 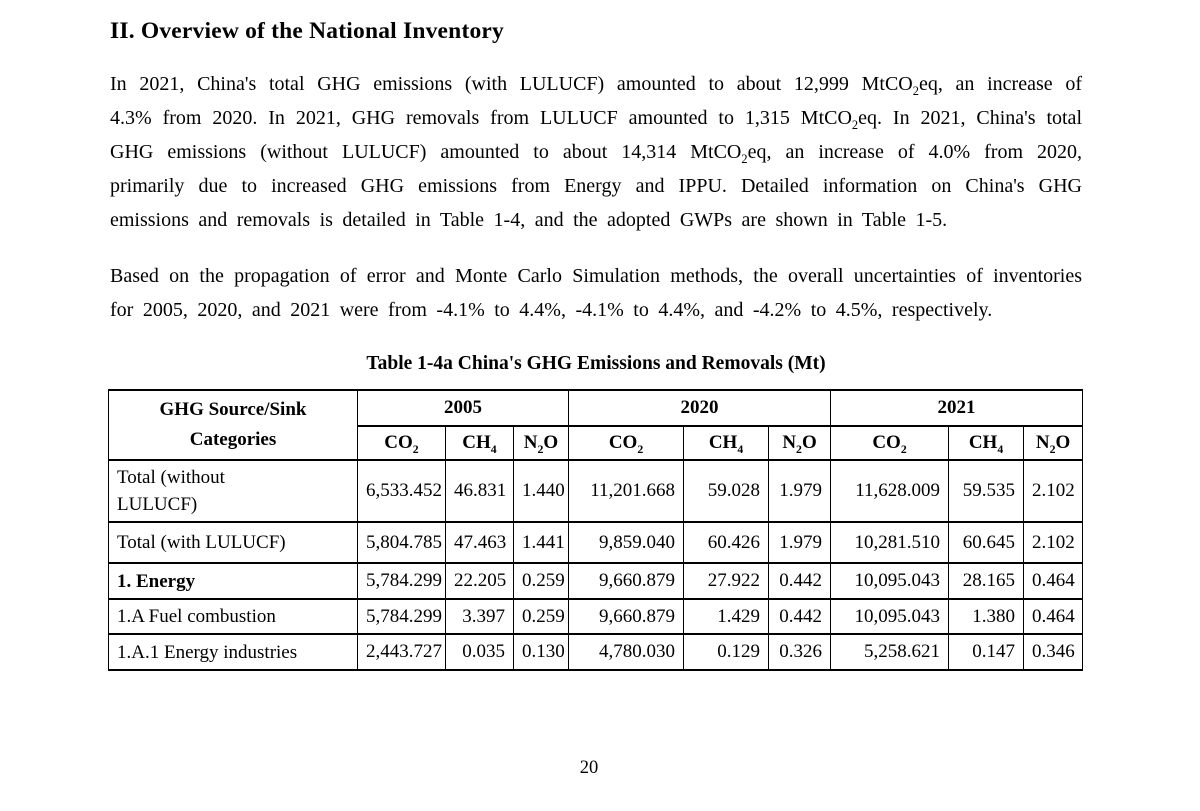 I want to click on table-header-year-2021: 2021, so click(x=957, y=408).